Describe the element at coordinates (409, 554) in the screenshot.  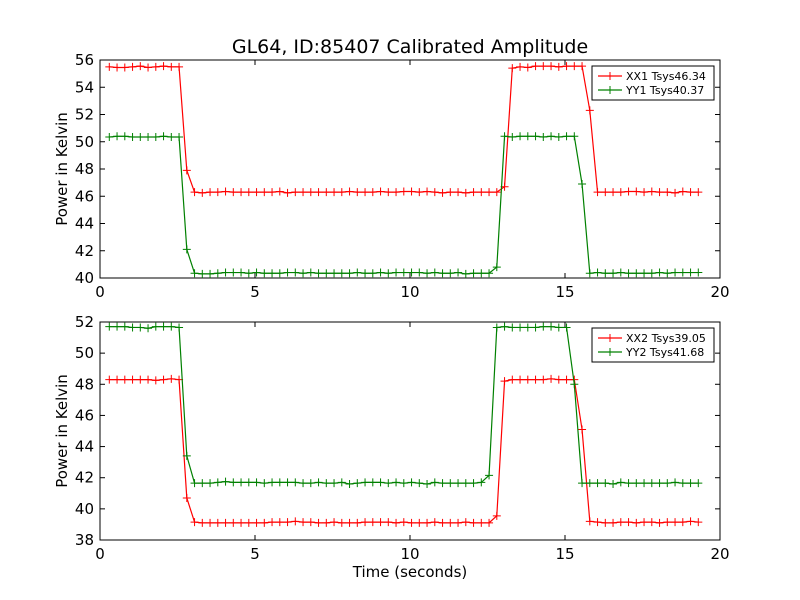
I see `x-tick-label: 10` at that location.